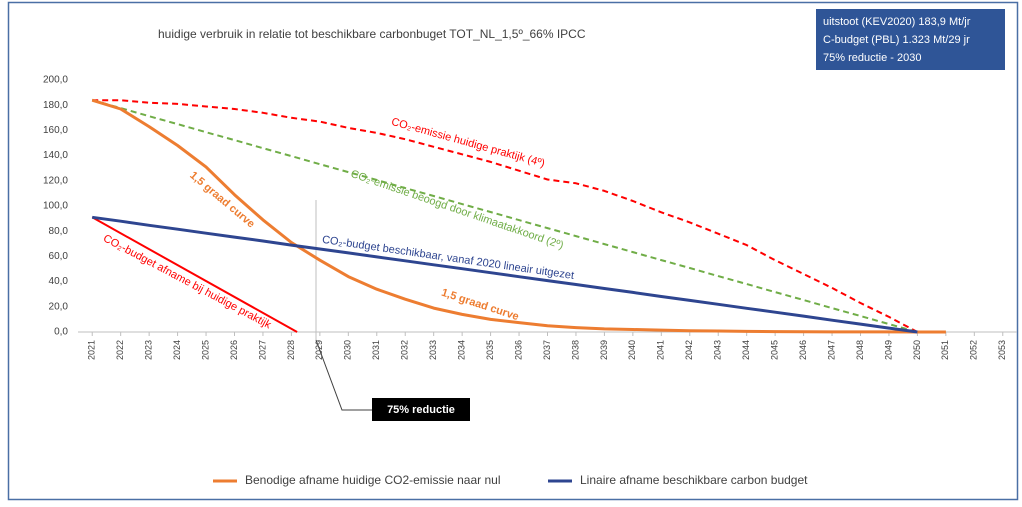  I want to click on y-tick-label: 80,0, so click(59, 231).